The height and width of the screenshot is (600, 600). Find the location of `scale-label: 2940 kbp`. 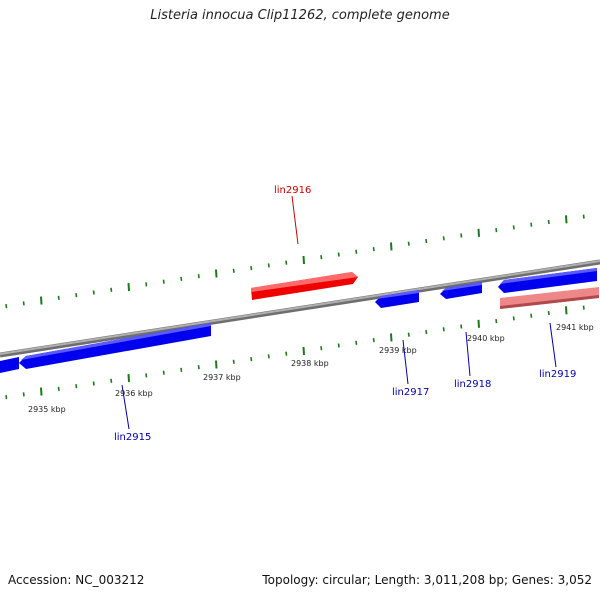

scale-label: 2940 kbp is located at coordinates (486, 338).